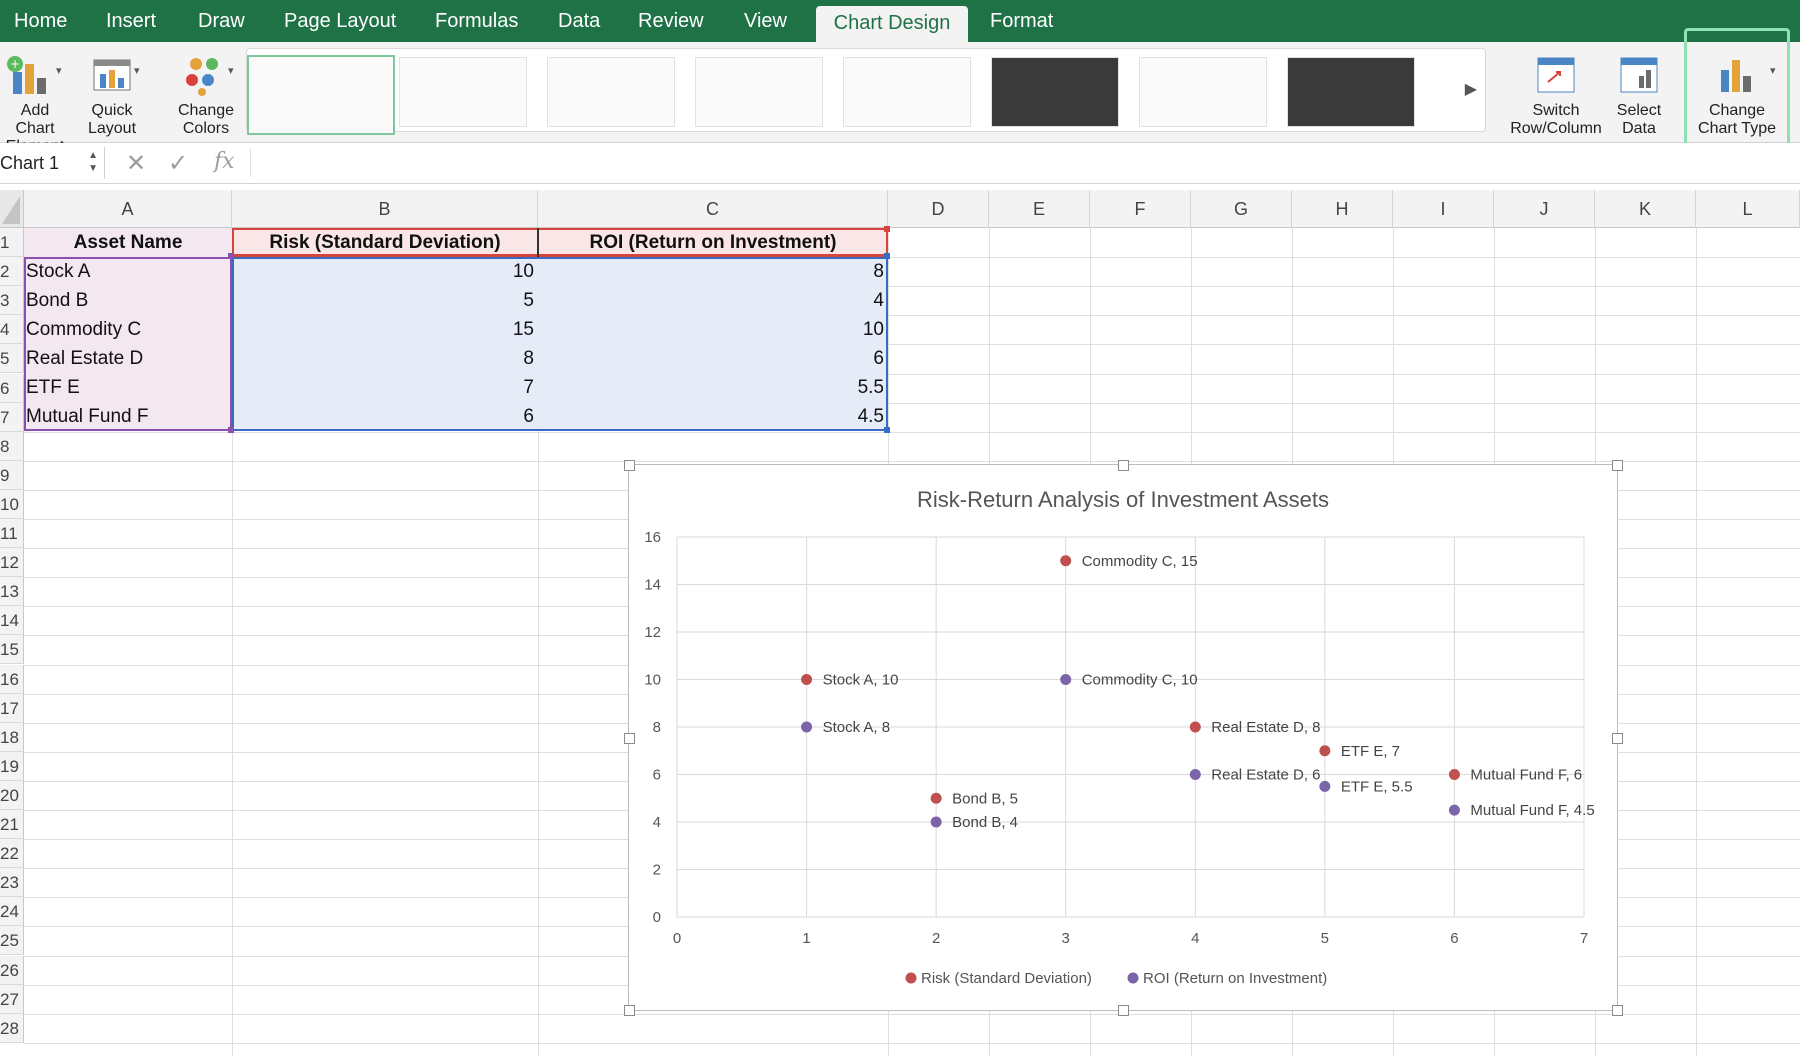 This screenshot has width=1800, height=1056. Describe the element at coordinates (128, 209) in the screenshot. I see `column-header-a: A` at that location.